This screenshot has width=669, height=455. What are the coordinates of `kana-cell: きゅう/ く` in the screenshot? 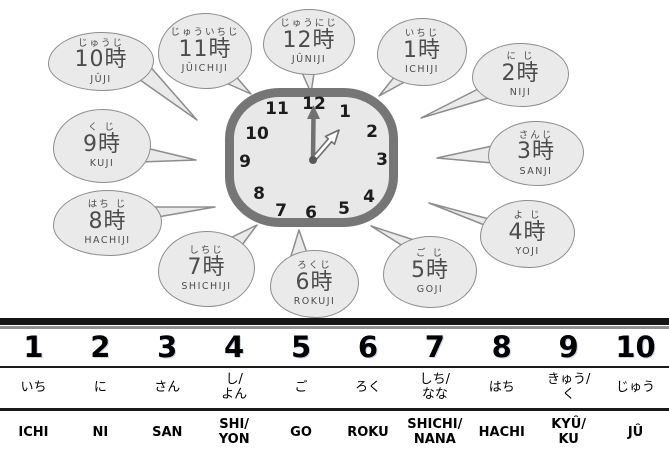 It's located at (568, 387).